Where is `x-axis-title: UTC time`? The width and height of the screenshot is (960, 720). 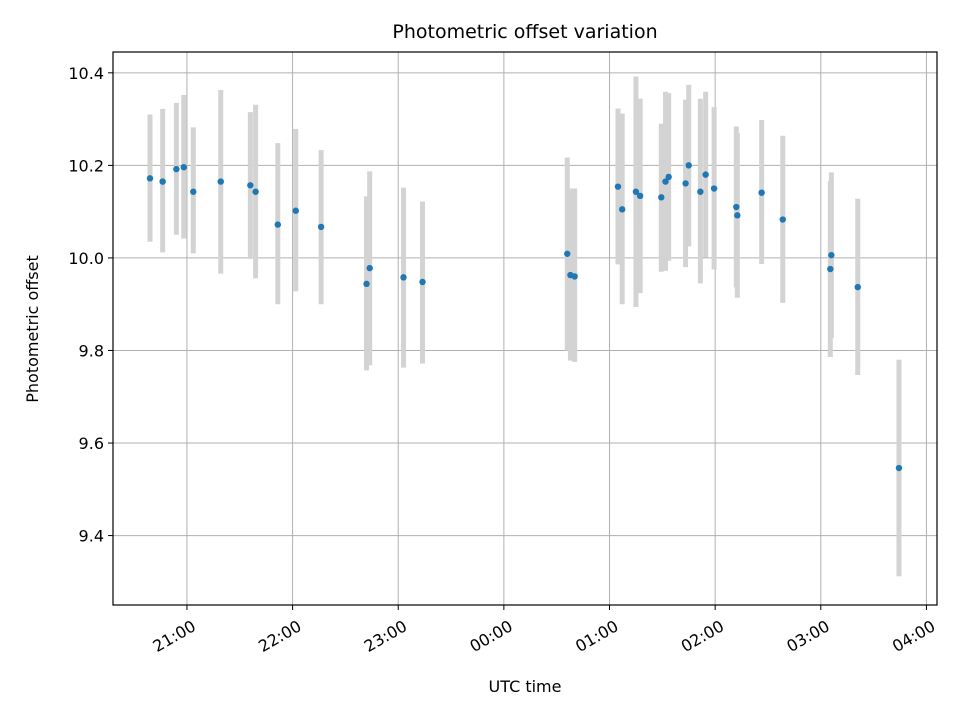 x-axis-title: UTC time is located at coordinates (525, 686).